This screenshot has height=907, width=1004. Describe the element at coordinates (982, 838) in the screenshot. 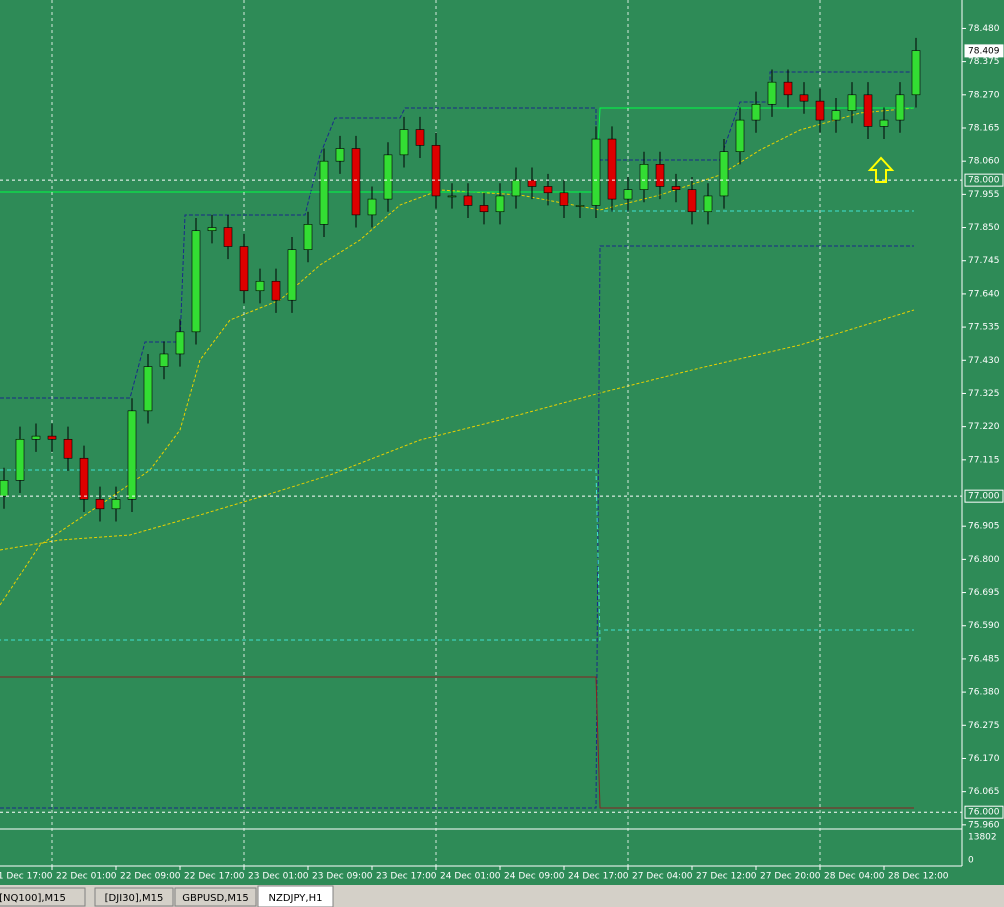

I see `volume-label: 13802` at that location.